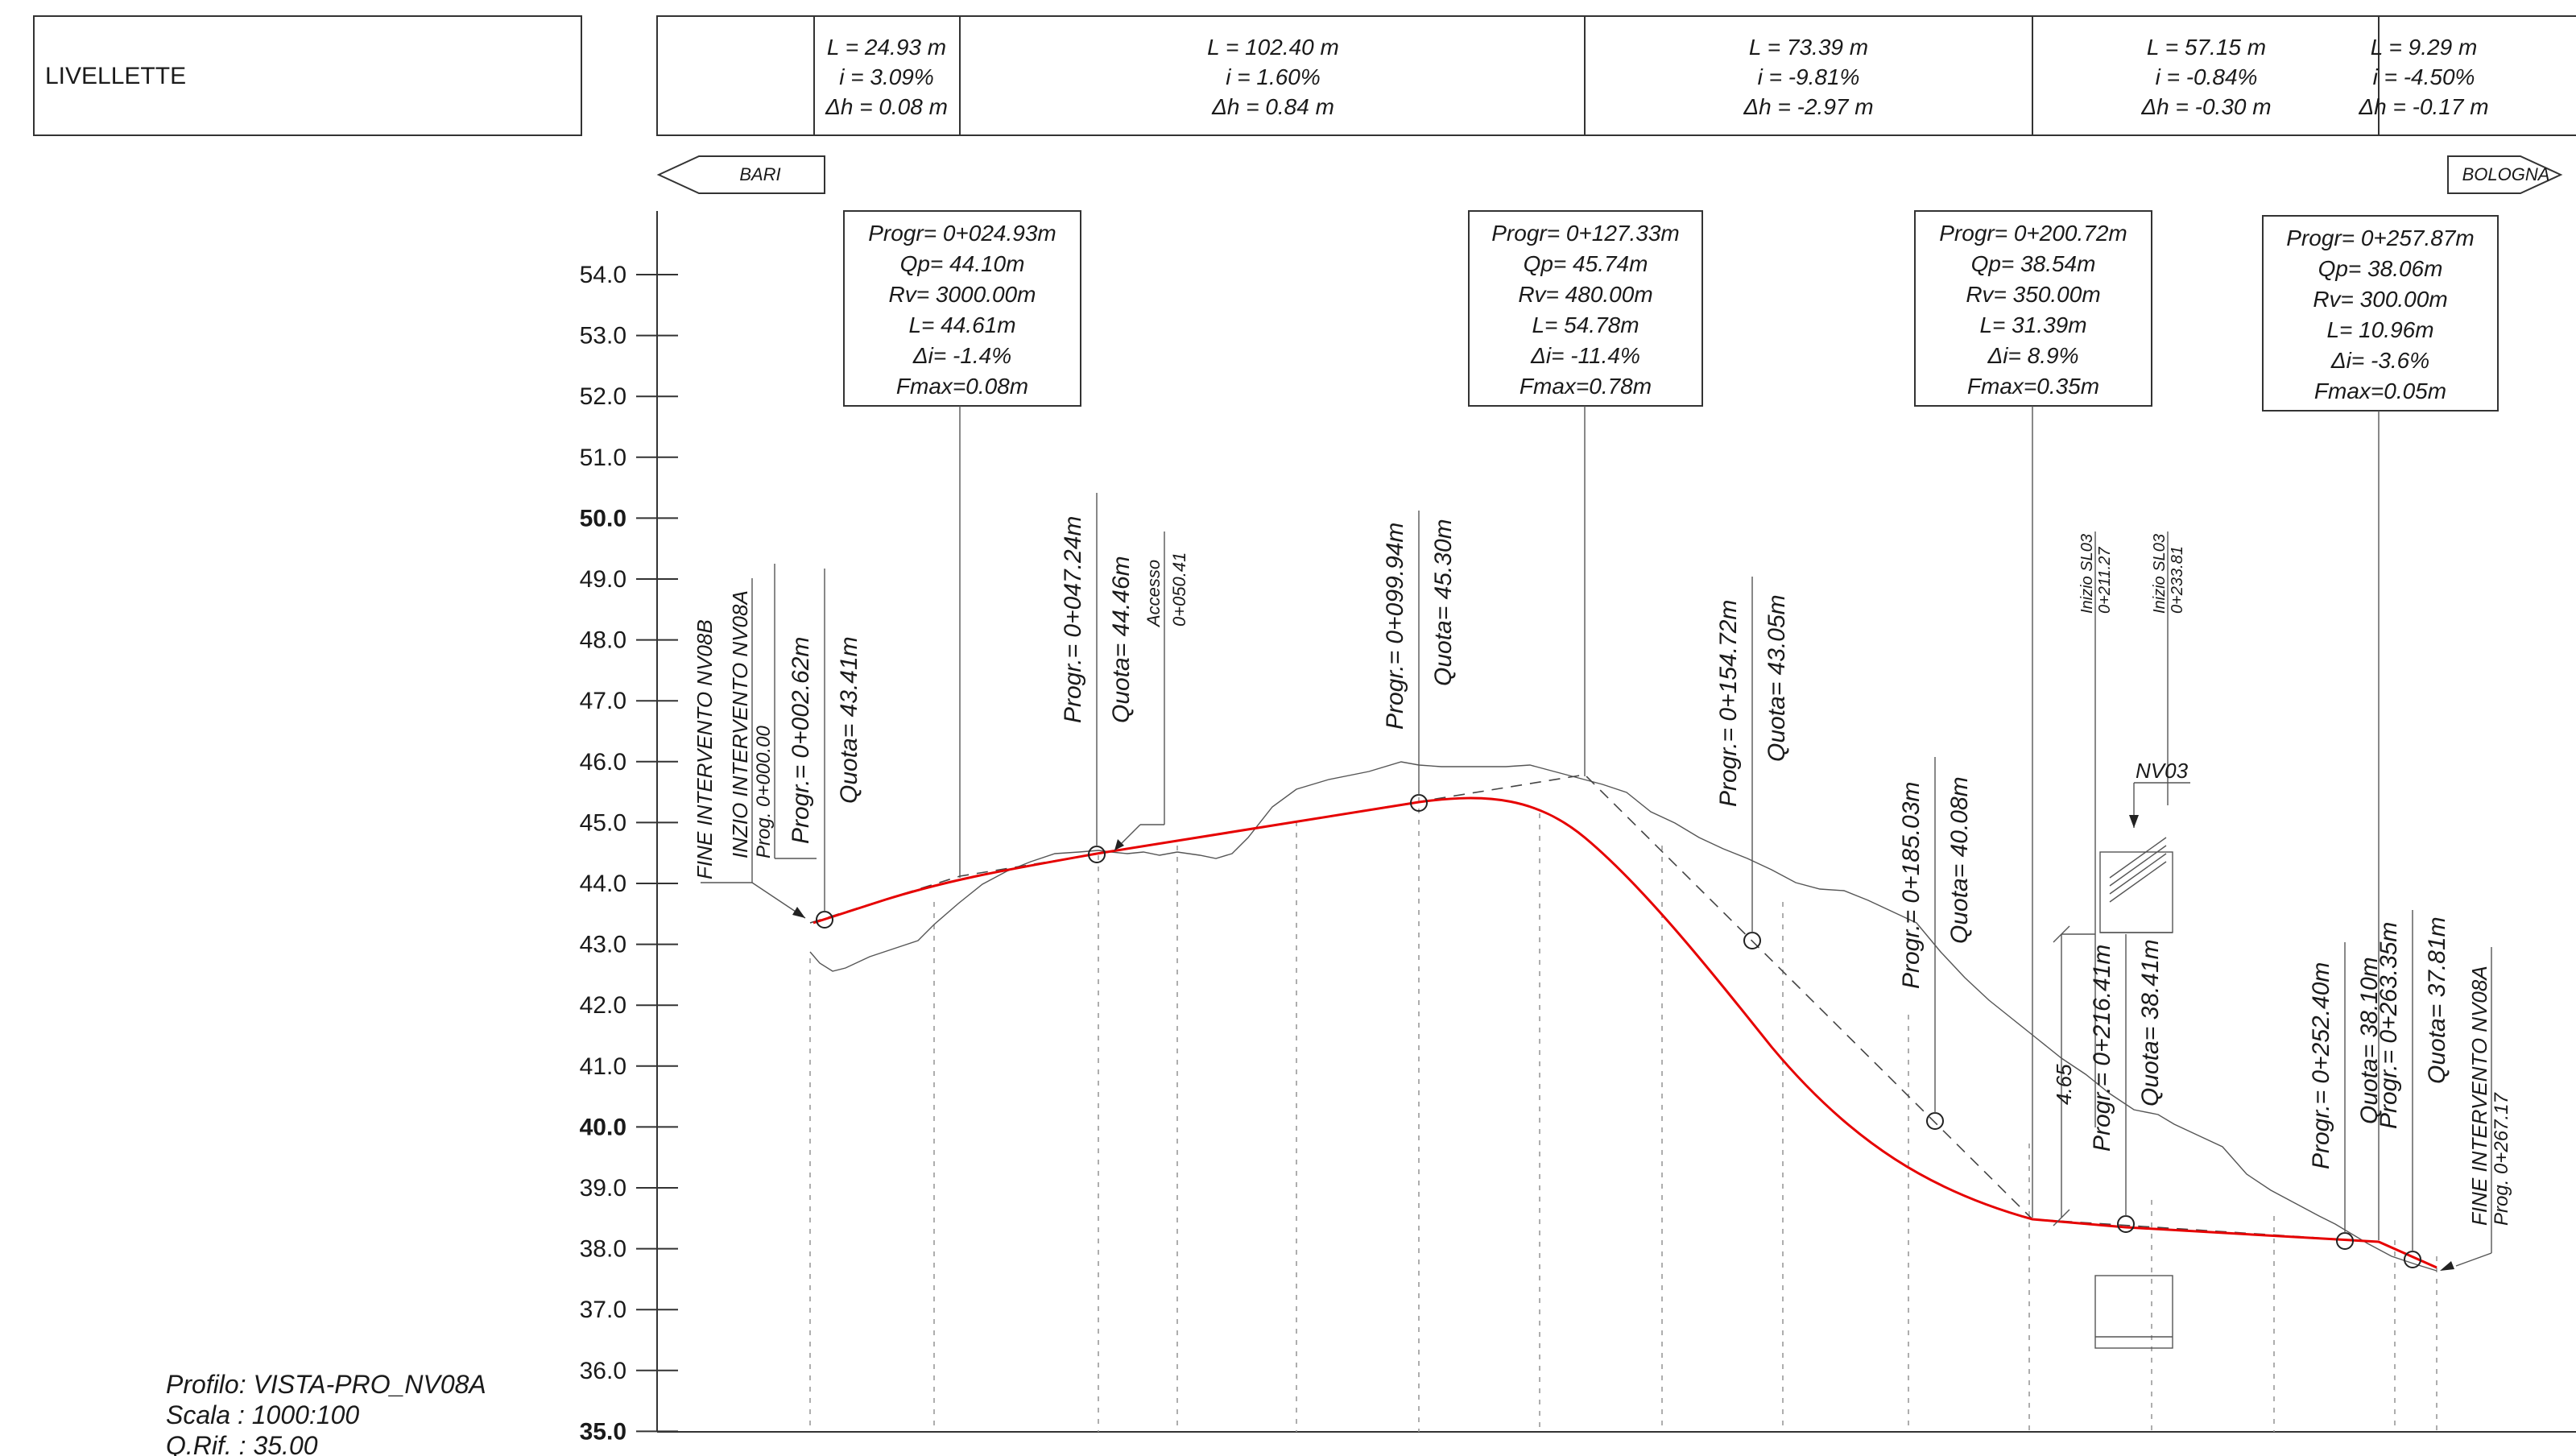 This screenshot has height=1456, width=2576. What do you see at coordinates (801, 740) in the screenshot?
I see `station-progr: Progr.= 0+002.62m` at bounding box center [801, 740].